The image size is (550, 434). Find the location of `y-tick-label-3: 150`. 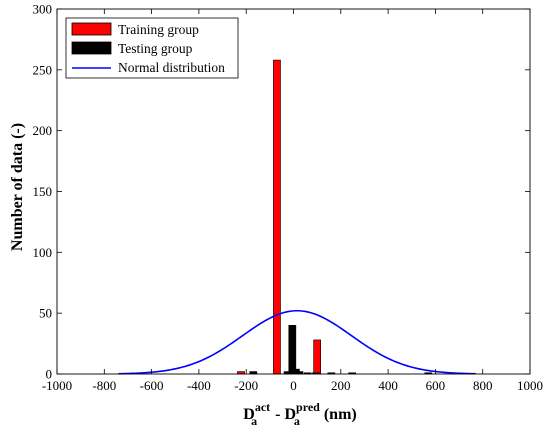

y-tick-label-3: 150 is located at coordinates (43, 191).